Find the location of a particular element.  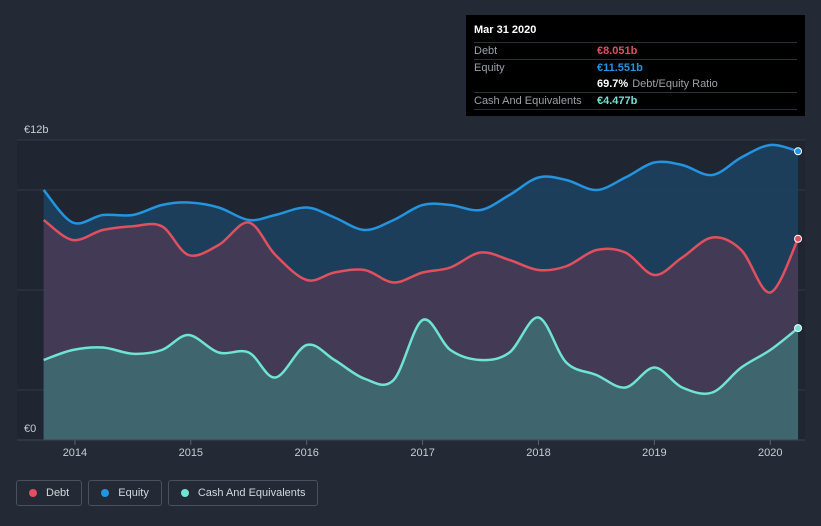

series-endpoints is located at coordinates (798, 240).